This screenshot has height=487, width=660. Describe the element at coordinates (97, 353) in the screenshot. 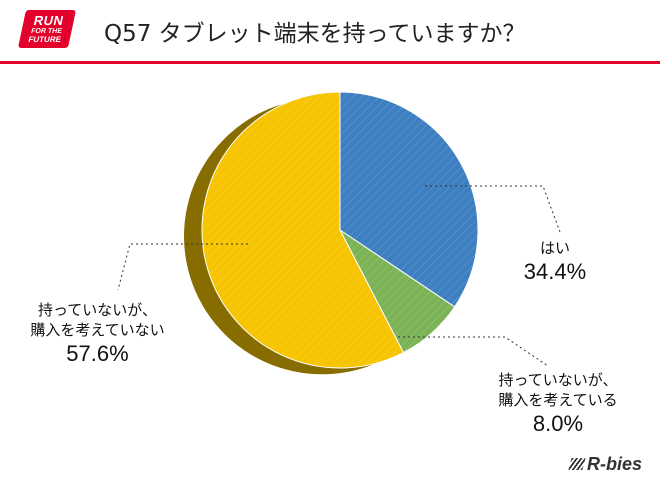

I see `slice-label-not-considering-value: 57.6%` at that location.